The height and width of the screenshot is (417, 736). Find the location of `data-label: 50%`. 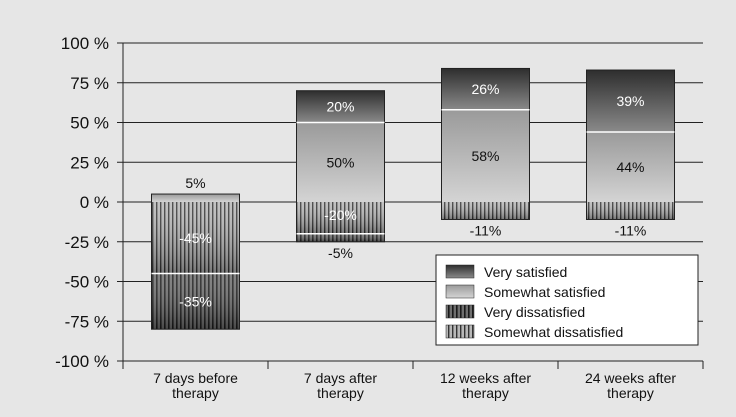

data-label: 50% is located at coordinates (340, 162).